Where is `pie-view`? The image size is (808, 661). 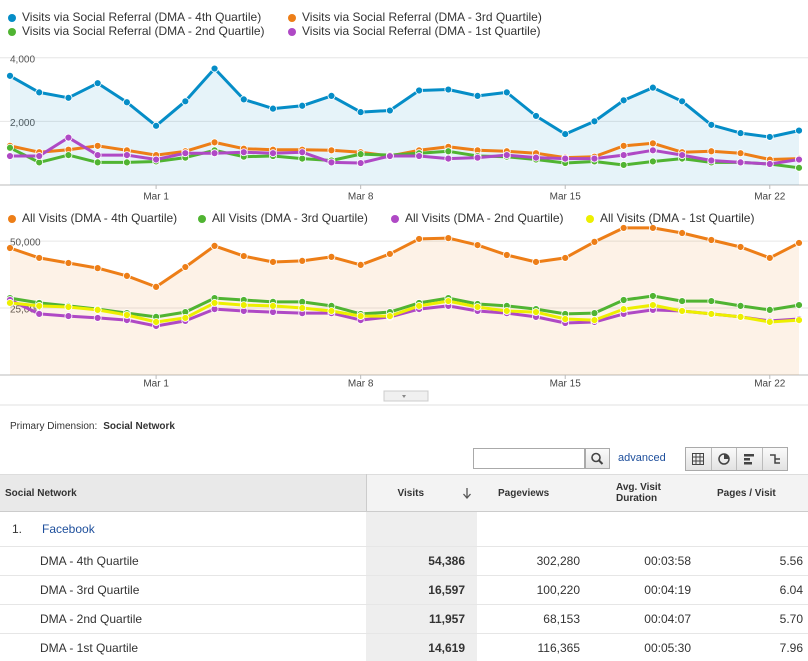 pie-view is located at coordinates (724, 459).